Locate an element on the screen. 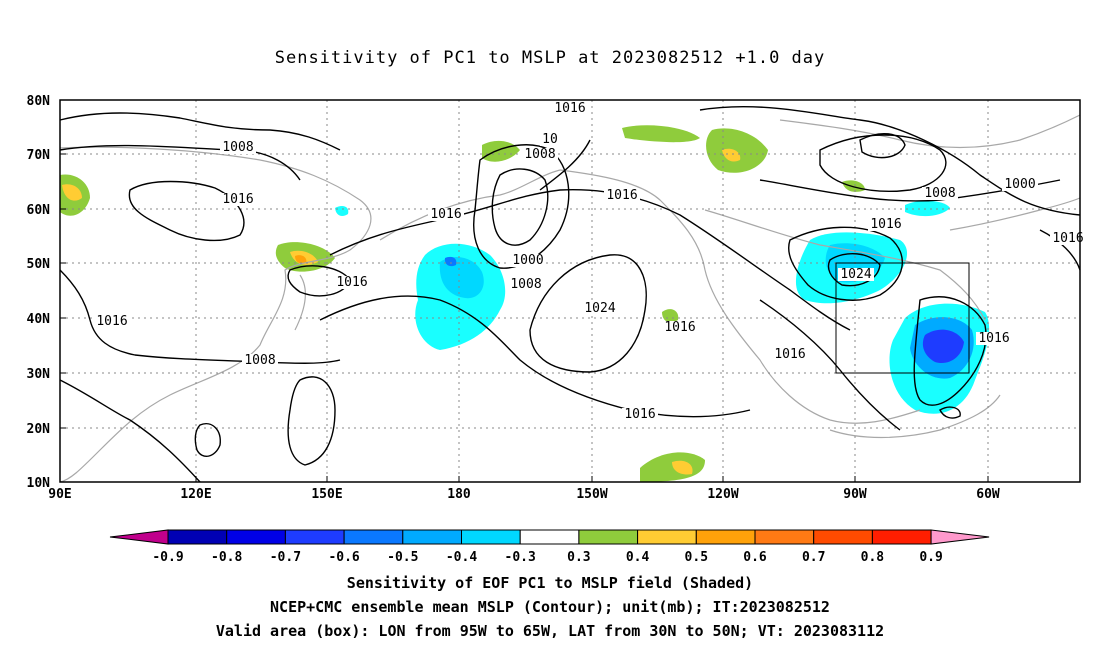  lat-tick-label: 60N is located at coordinates (39, 210).